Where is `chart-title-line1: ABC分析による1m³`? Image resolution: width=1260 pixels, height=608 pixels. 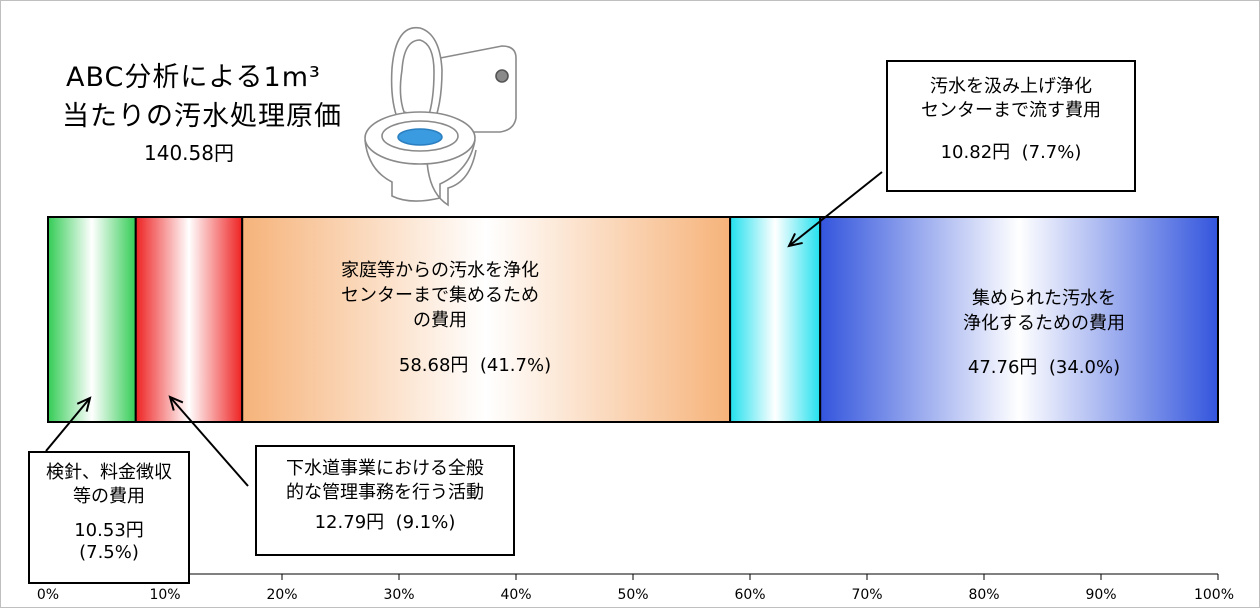
chart-title-line1: ABC分析による1m³ is located at coordinates (193, 77).